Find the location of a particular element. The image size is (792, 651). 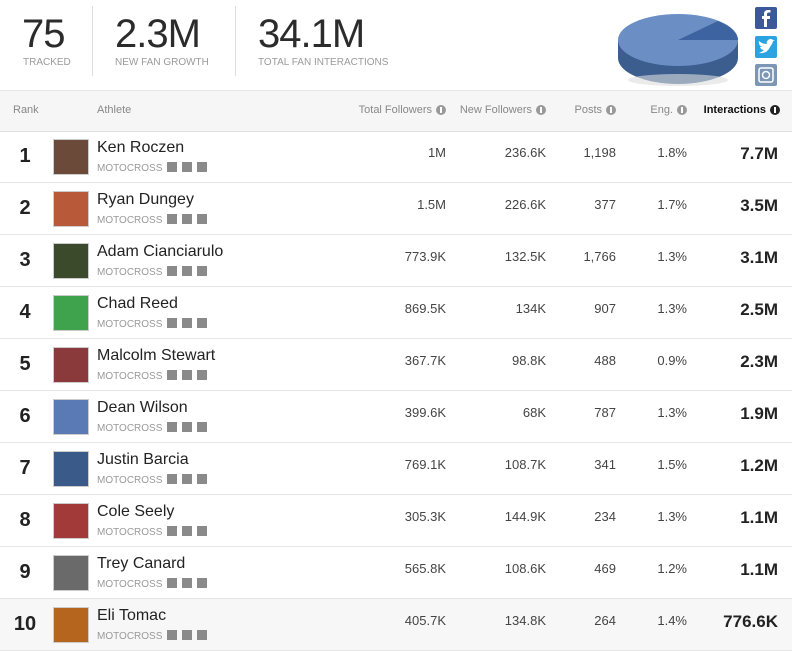

column-header: Total Followers is located at coordinates (402, 110).